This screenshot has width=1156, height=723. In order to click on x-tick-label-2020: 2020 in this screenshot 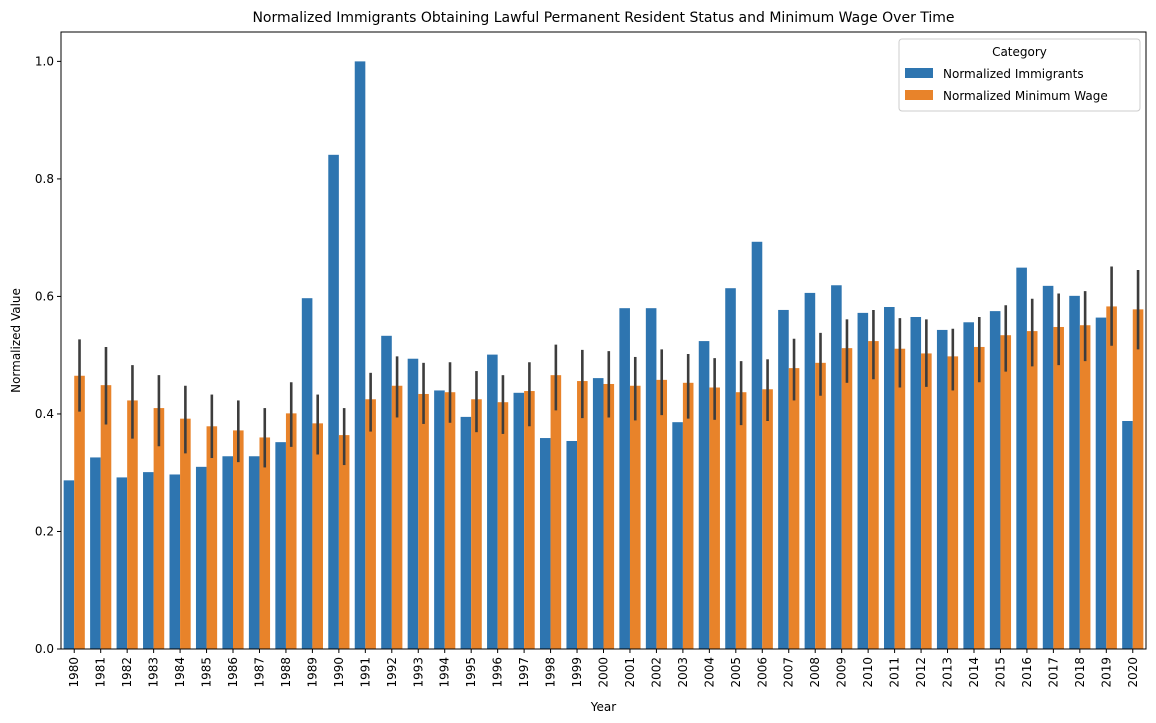, I will do `click(1133, 672)`.